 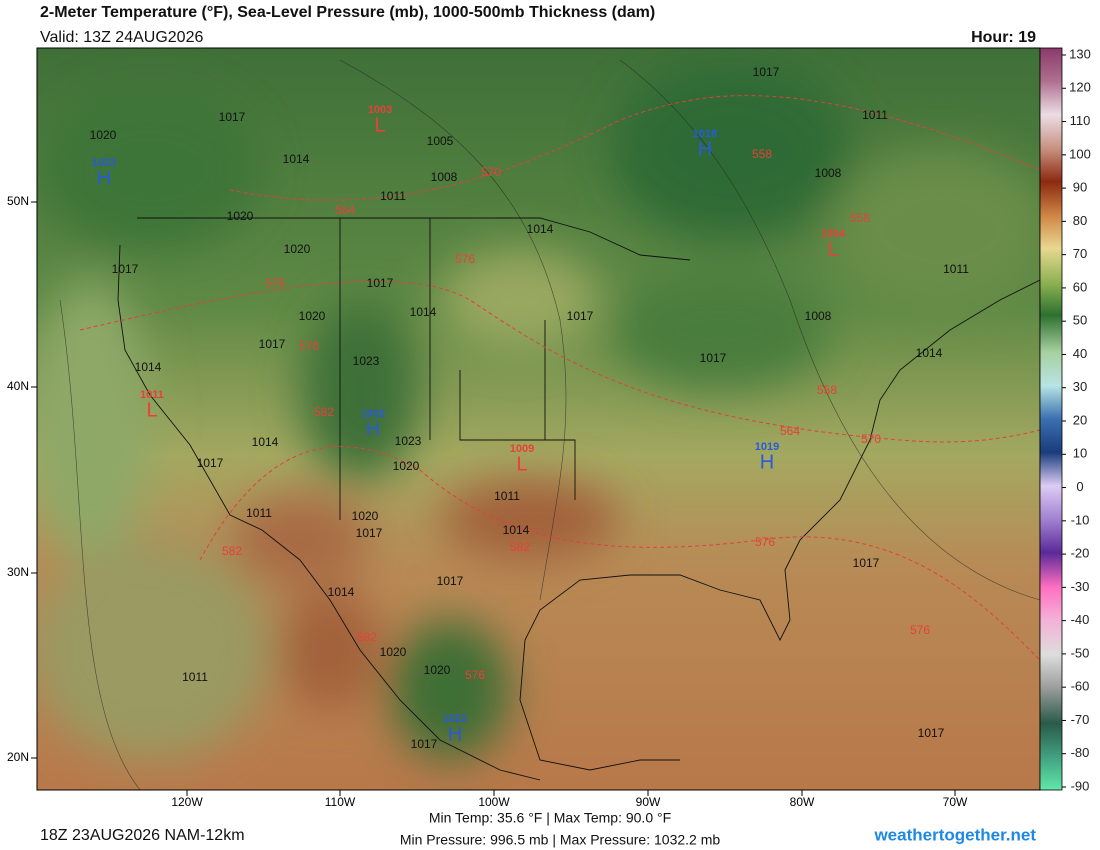 What do you see at coordinates (1080, 353) in the screenshot?
I see `colorbar-label: 40` at bounding box center [1080, 353].